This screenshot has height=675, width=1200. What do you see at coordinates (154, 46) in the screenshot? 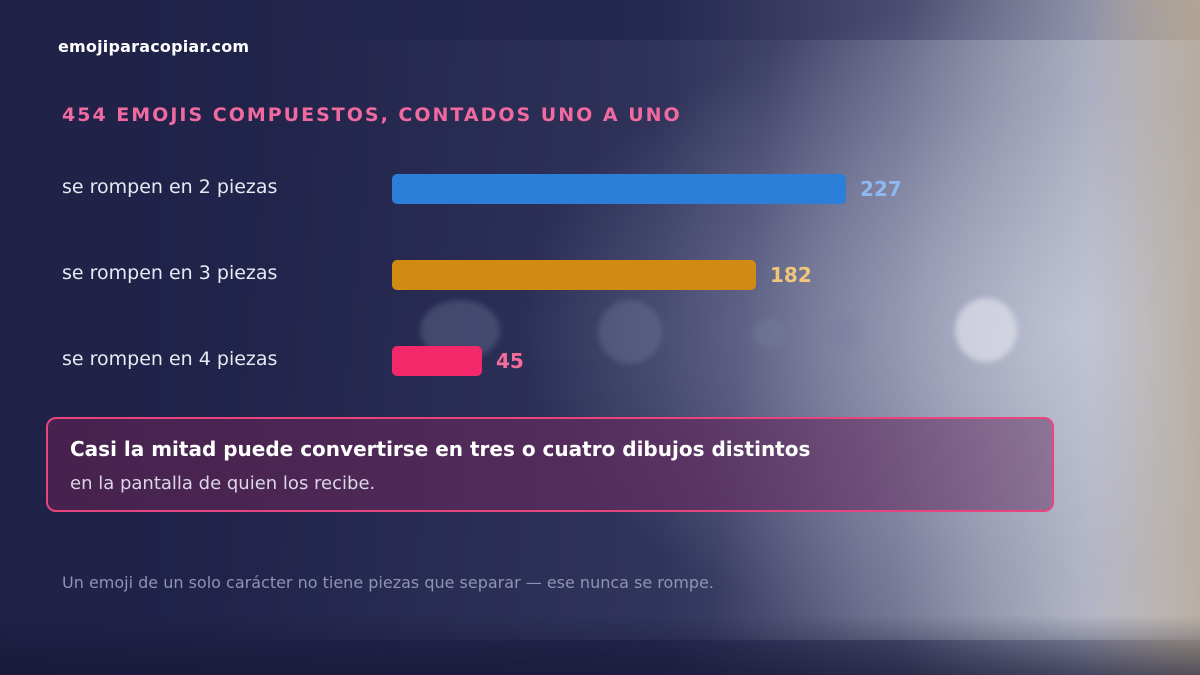
I see `brand-logo-text: emojiparacopiar.com` at bounding box center [154, 46].